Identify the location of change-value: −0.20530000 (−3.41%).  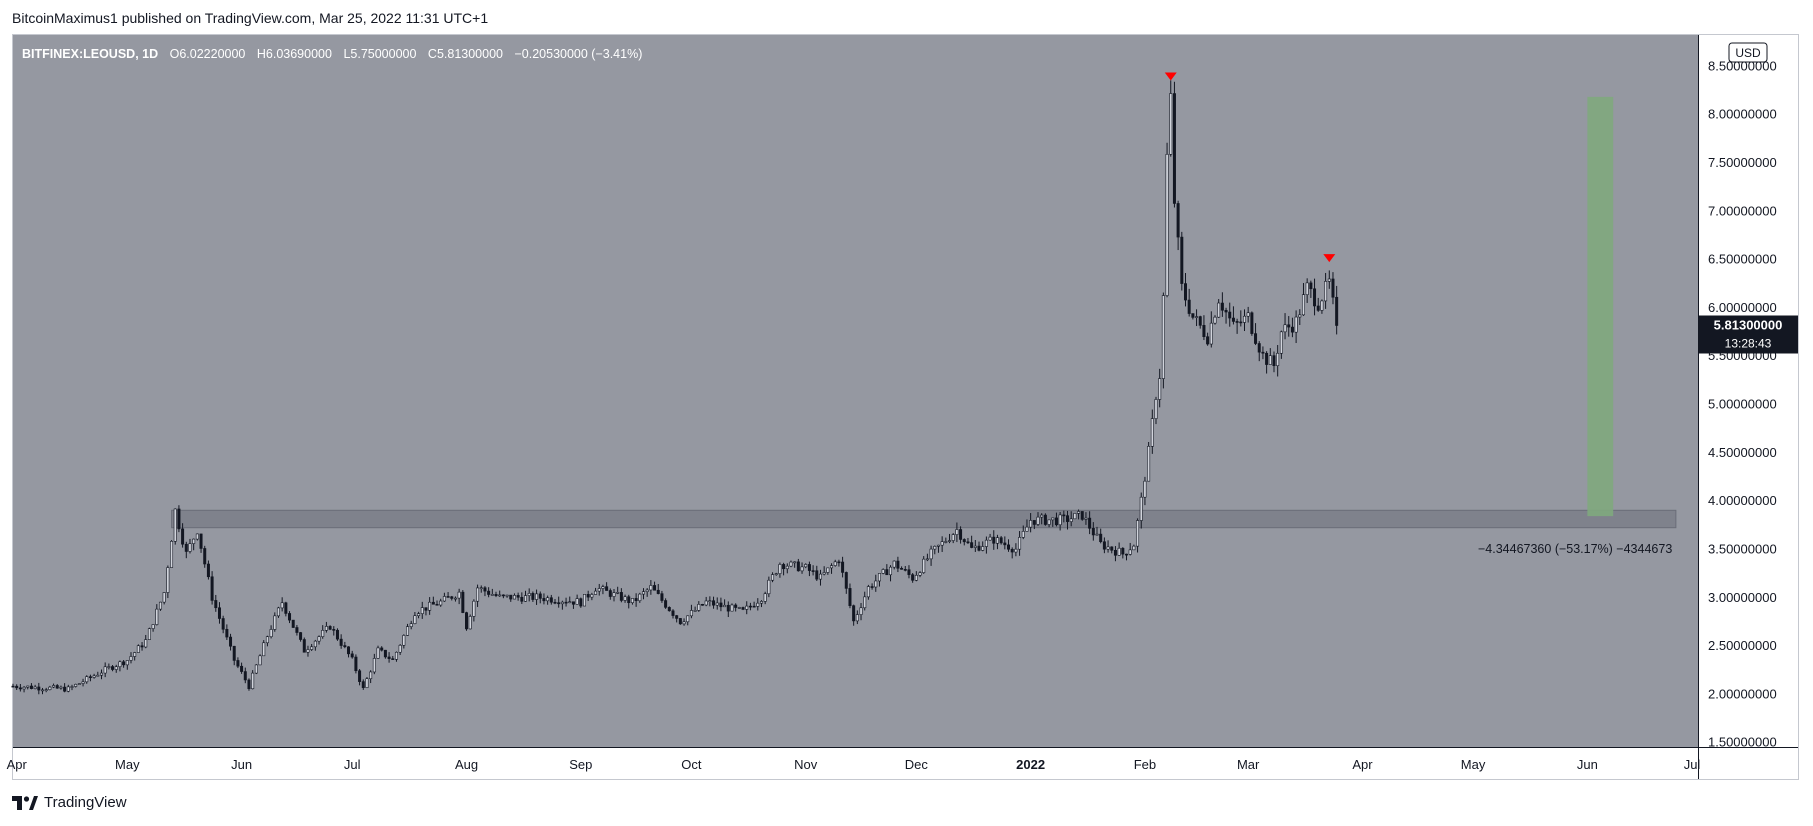
(578, 54).